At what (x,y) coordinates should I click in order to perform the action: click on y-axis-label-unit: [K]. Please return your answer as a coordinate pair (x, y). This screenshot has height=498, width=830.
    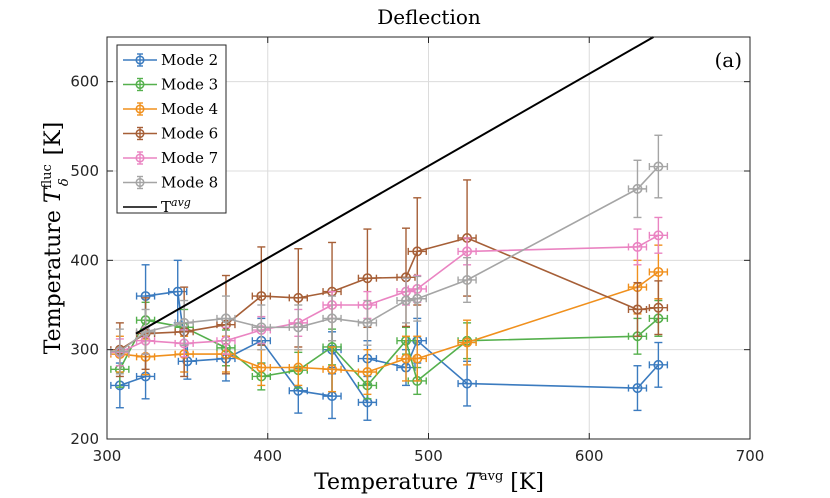
    Looking at the image, I should click on (53, 142).